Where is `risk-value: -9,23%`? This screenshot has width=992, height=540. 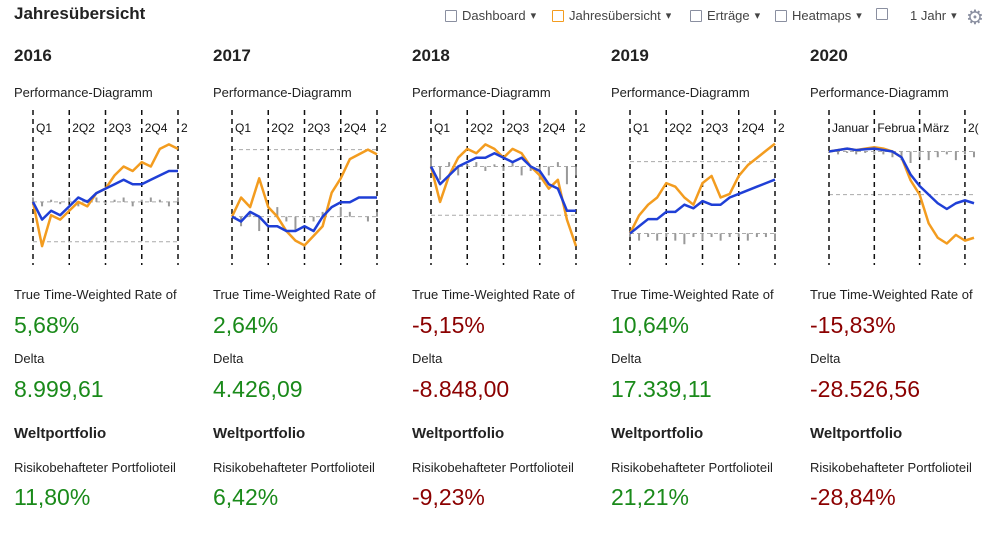 risk-value: -9,23% is located at coordinates (448, 497).